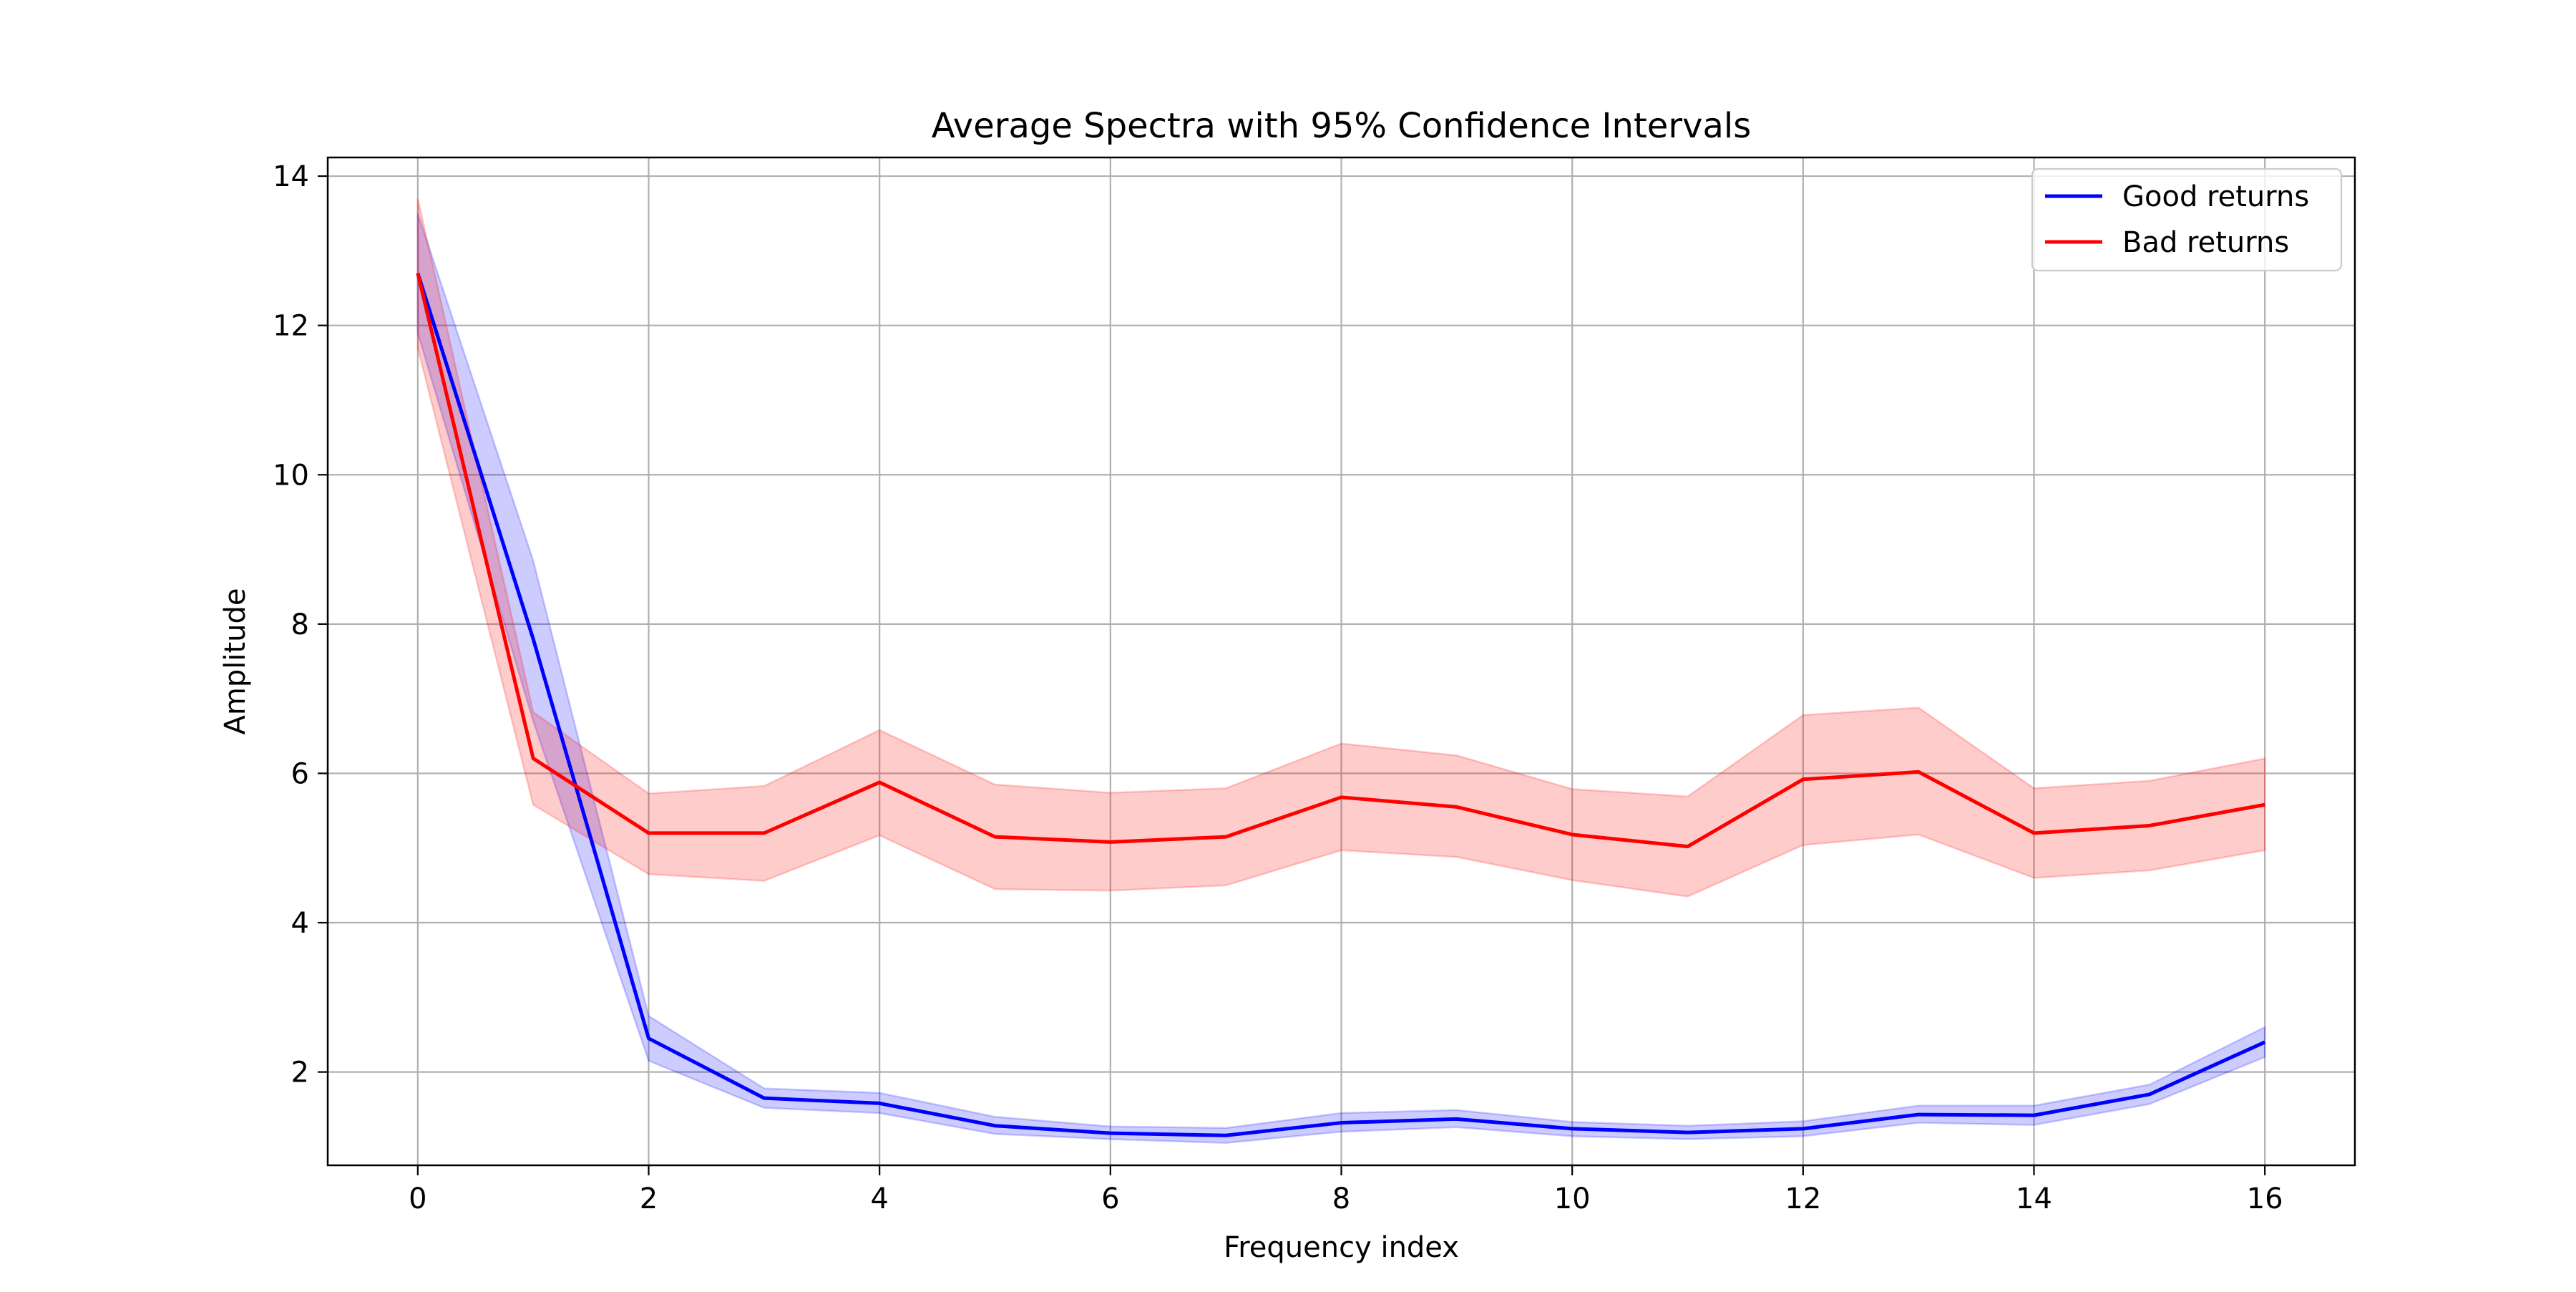 The height and width of the screenshot is (1292, 2576). Describe the element at coordinates (1803, 1198) in the screenshot. I see `x-tick-label: 12` at that location.